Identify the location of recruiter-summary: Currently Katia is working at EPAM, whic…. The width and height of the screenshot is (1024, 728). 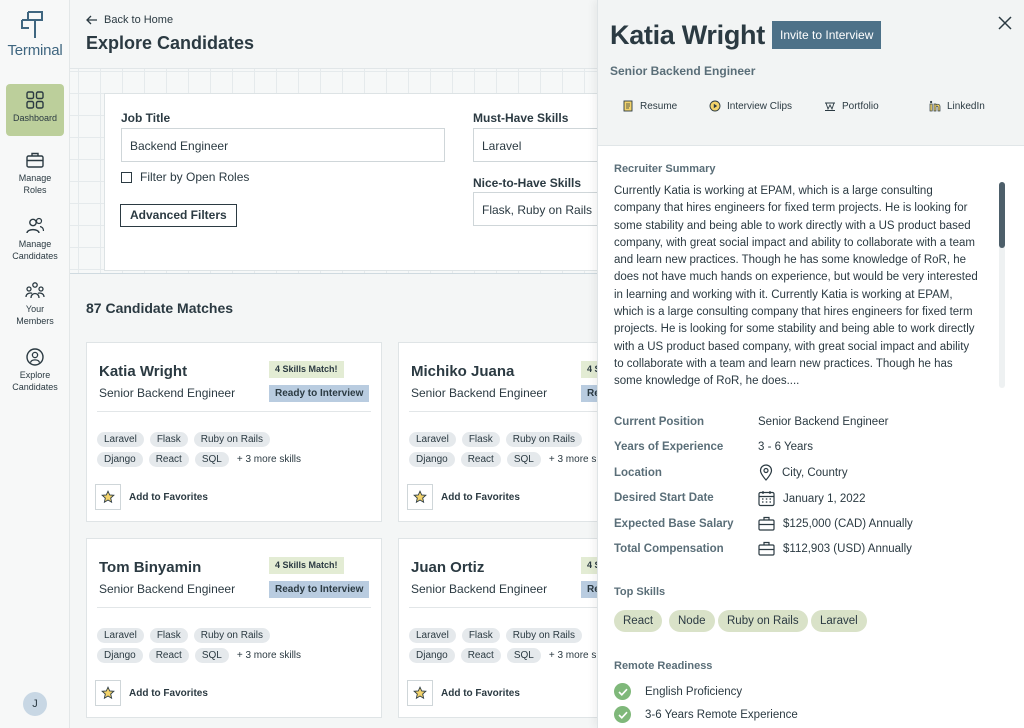
(796, 286).